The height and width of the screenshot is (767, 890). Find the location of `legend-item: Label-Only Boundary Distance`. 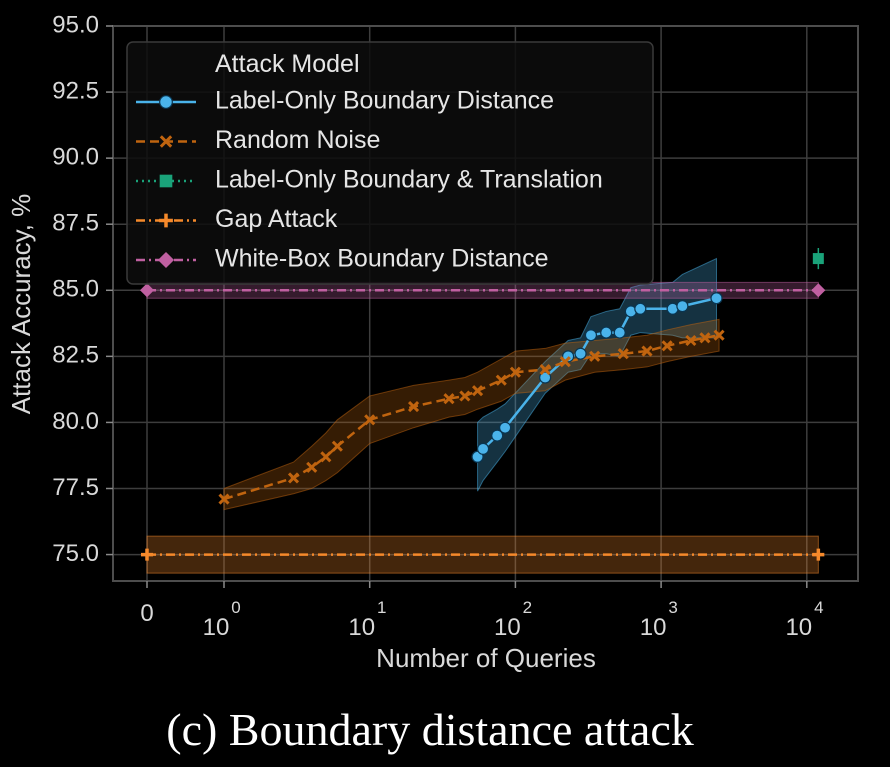

legend-item: Label-Only Boundary Distance is located at coordinates (345, 101).